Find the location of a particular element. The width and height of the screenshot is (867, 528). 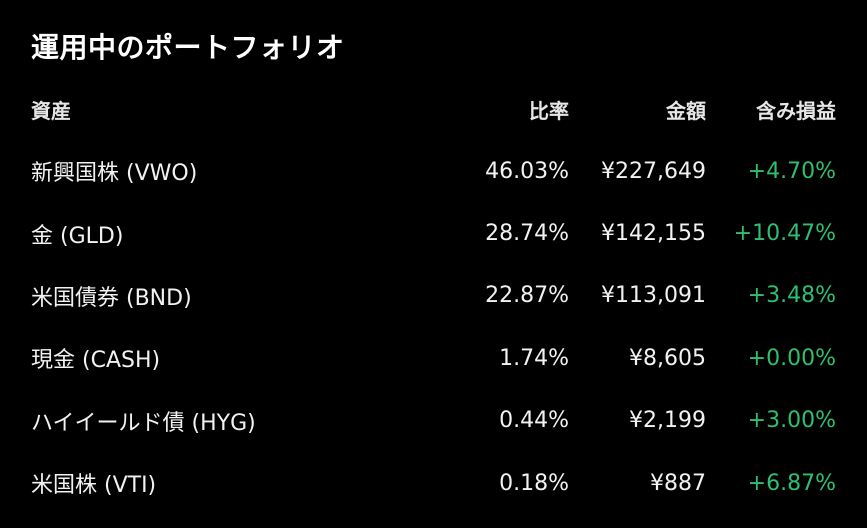

asset-unrealized-pl: +6.87% is located at coordinates (791, 483).